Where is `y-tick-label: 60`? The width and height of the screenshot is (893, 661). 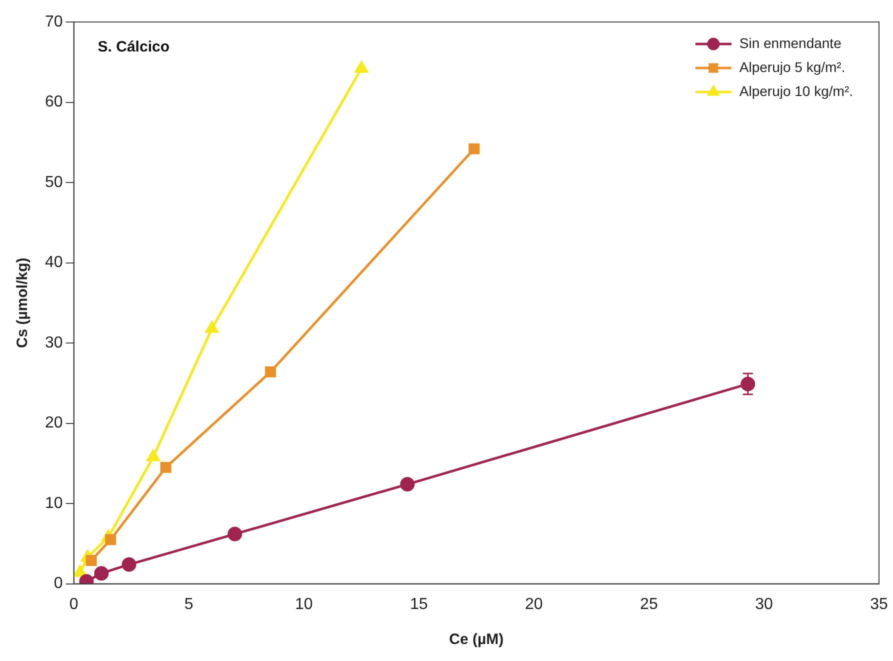
y-tick-label: 60 is located at coordinates (54, 102).